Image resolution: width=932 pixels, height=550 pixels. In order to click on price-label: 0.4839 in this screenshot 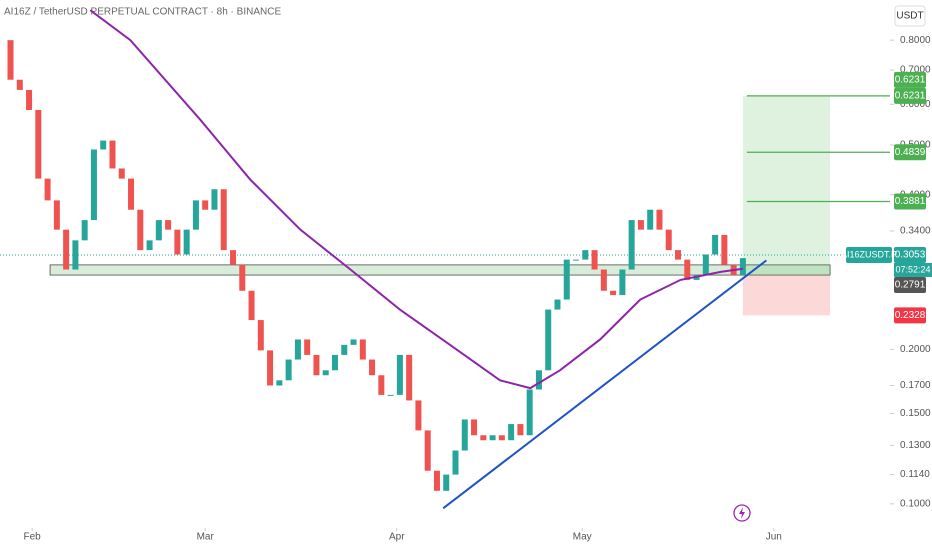, I will do `click(910, 152)`.